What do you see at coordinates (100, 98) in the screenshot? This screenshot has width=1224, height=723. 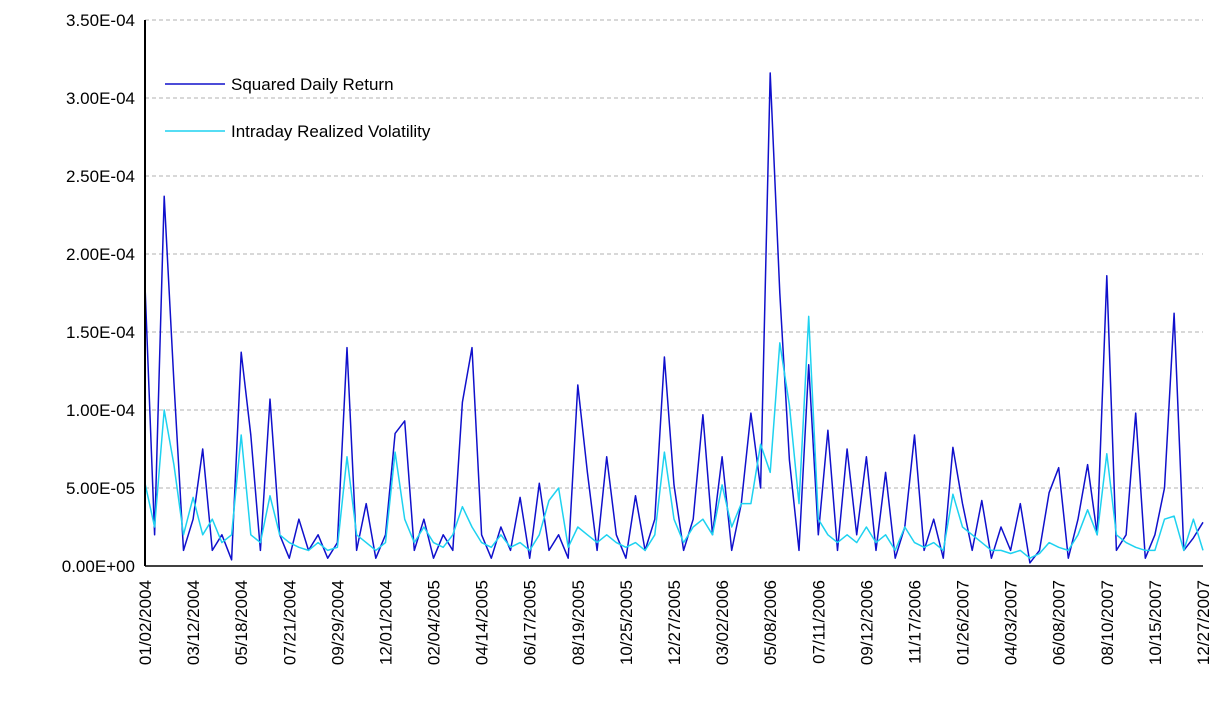 I see `y-tick-label: 3.00E-04` at bounding box center [100, 98].